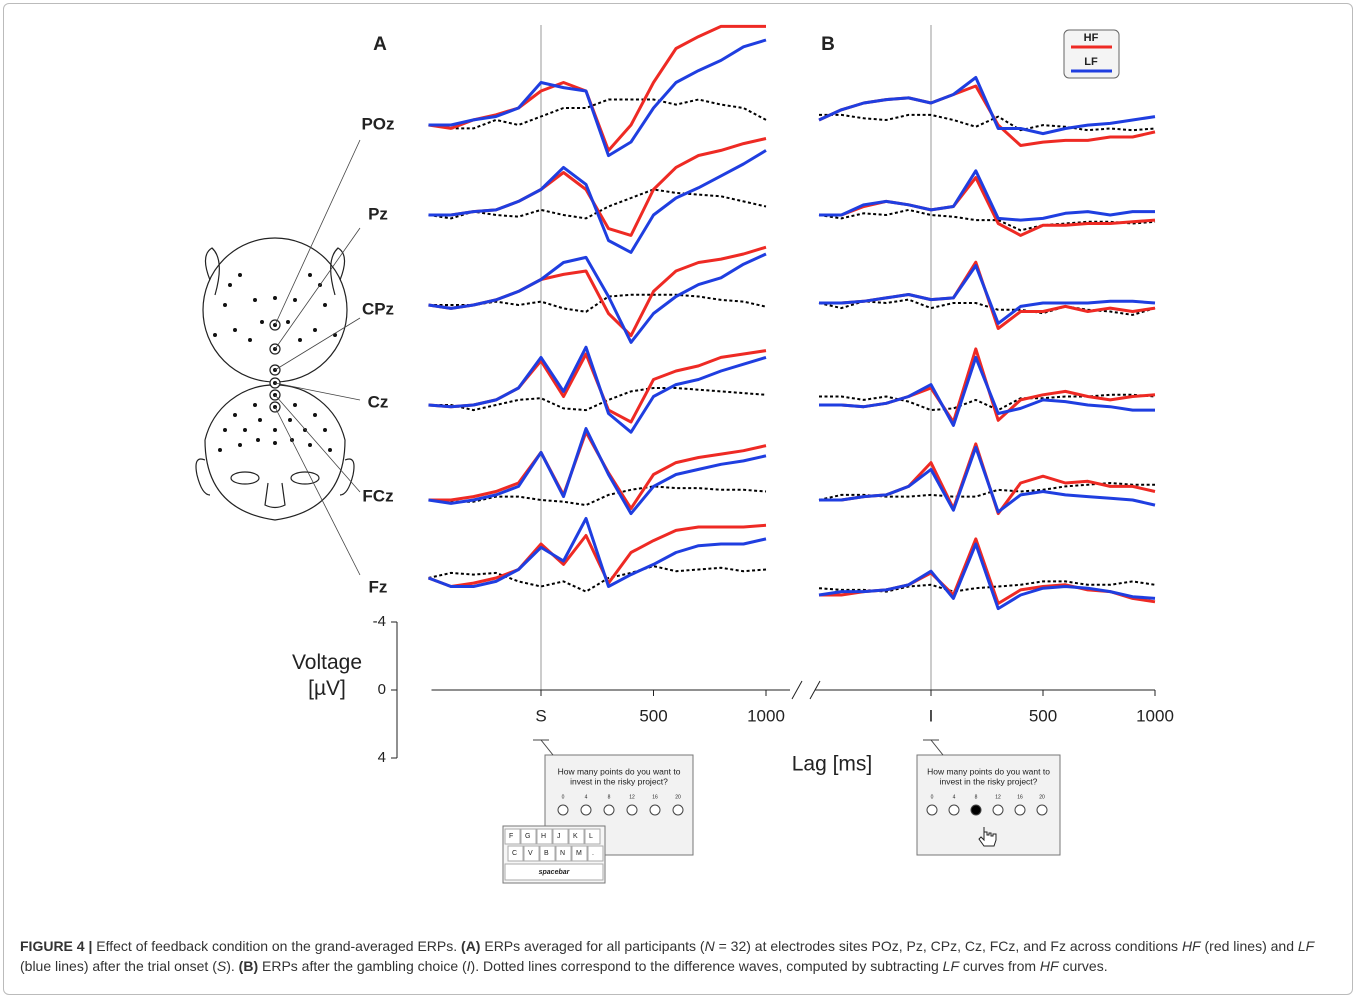 This screenshot has height=1001, width=1358. Describe the element at coordinates (471, 946) in the screenshot. I see `caption-run: (A)` at that location.